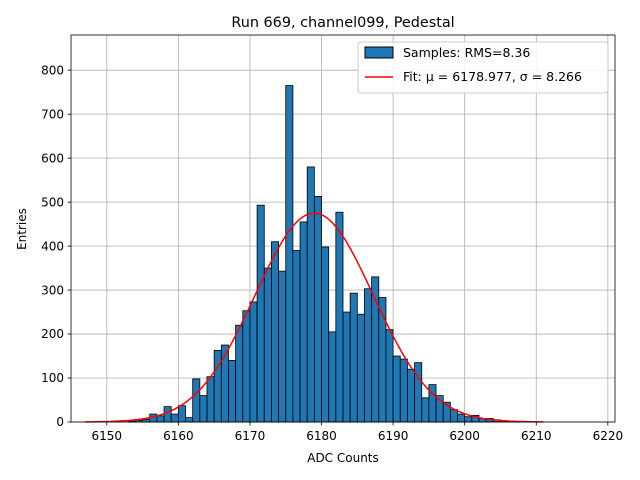 The height and width of the screenshot is (480, 640). What do you see at coordinates (52, 290) in the screenshot?
I see `y-tick-label: 300` at bounding box center [52, 290].